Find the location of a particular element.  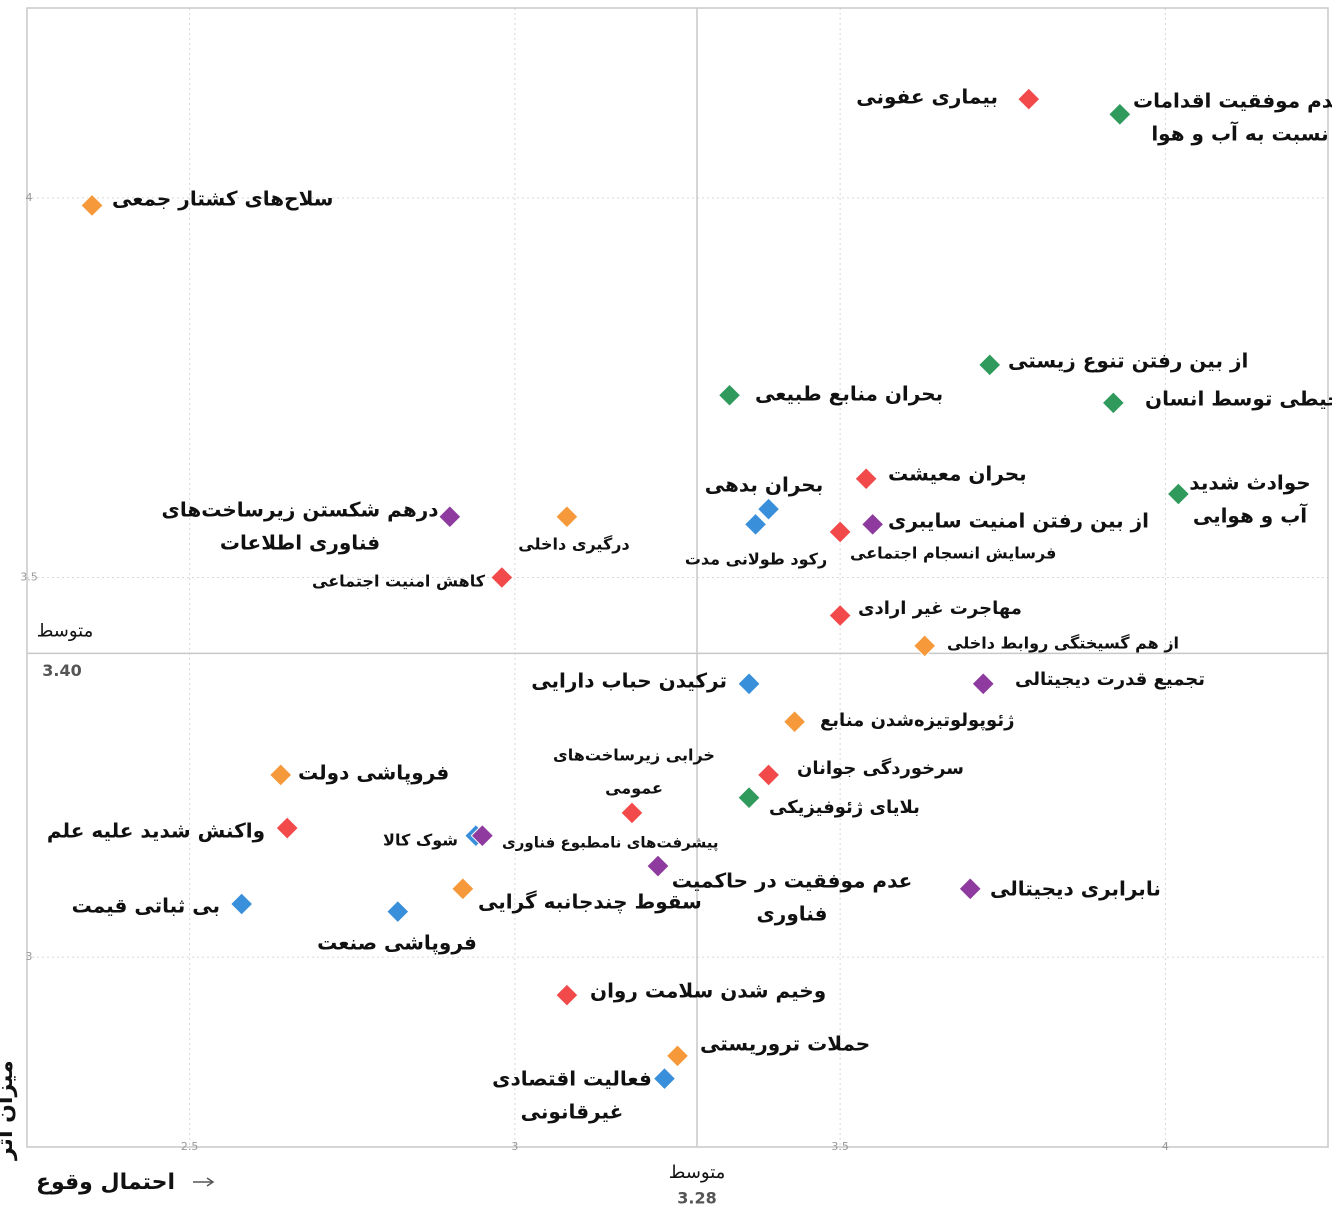

y-tick-label: 3 is located at coordinates (29, 956).